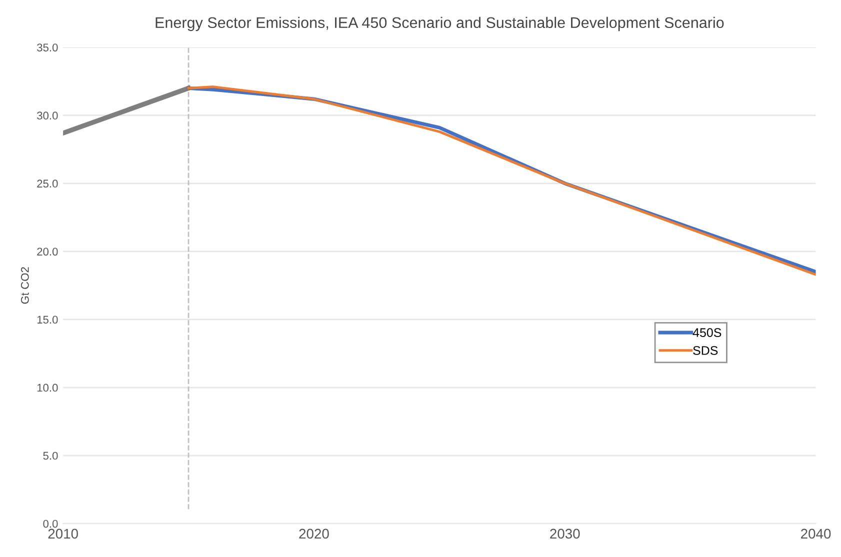 The width and height of the screenshot is (841, 557). I want to click on y-axis-title: Gt CO2, so click(24, 285).